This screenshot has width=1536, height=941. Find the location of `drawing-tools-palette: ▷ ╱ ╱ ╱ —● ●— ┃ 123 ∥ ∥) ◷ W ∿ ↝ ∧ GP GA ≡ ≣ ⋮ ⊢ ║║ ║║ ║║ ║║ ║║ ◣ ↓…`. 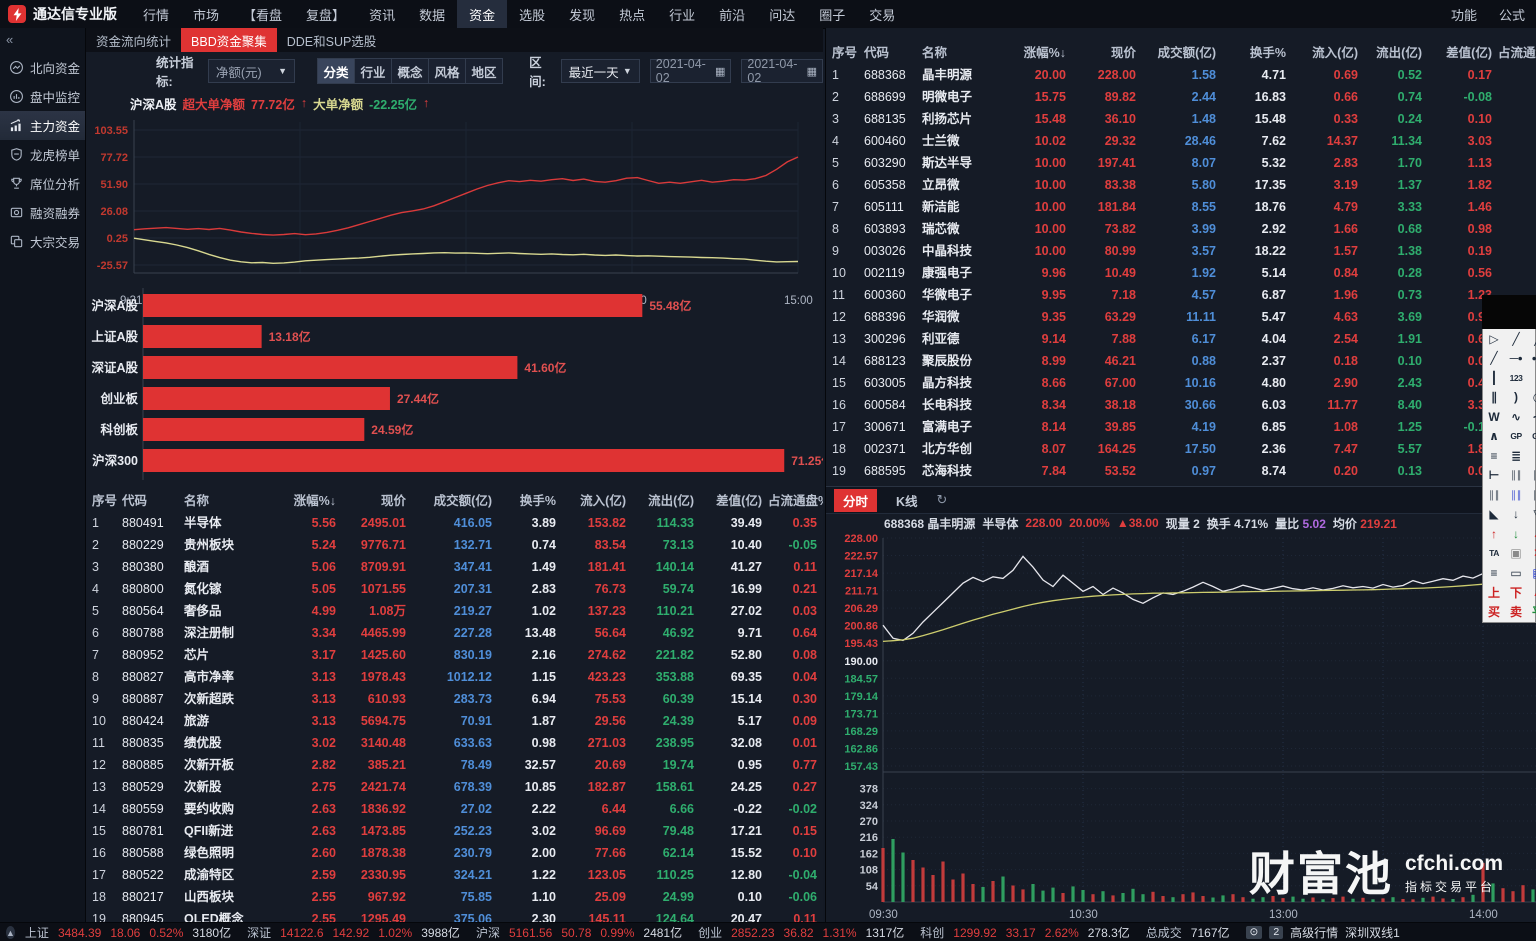

drawing-tools-palette: ▷ ╱ ╱ ╱ —● ●— ┃ 123 ∥ ∥) ◷ W ∿ ↝ ∧ GP GA ≡ ≣ ⋮ ⊢ ║║ ║║ ║║ ║║ ║║ ◣ ↓… is located at coordinates (1509, 461).